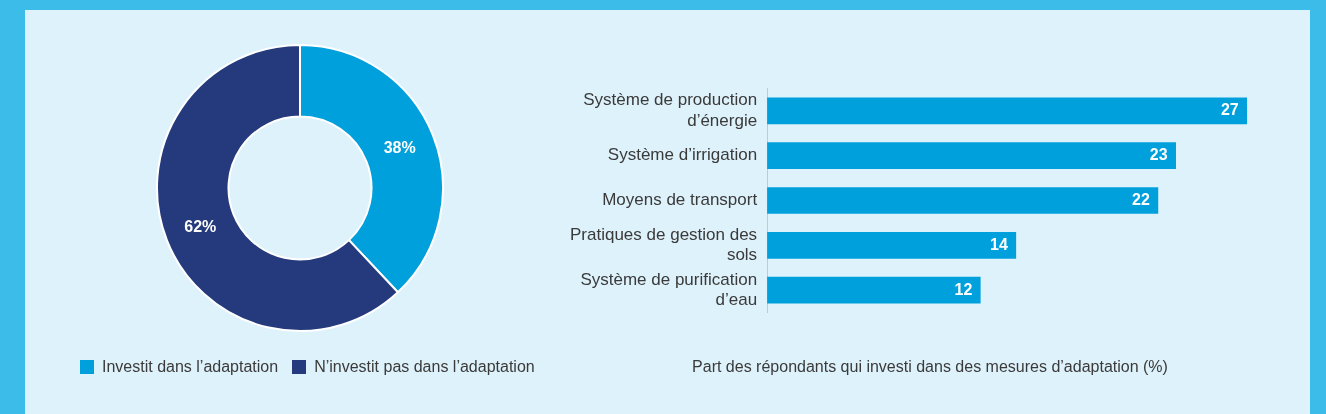  Describe the element at coordinates (1141, 199) in the screenshot. I see `data-label: 22` at that location.